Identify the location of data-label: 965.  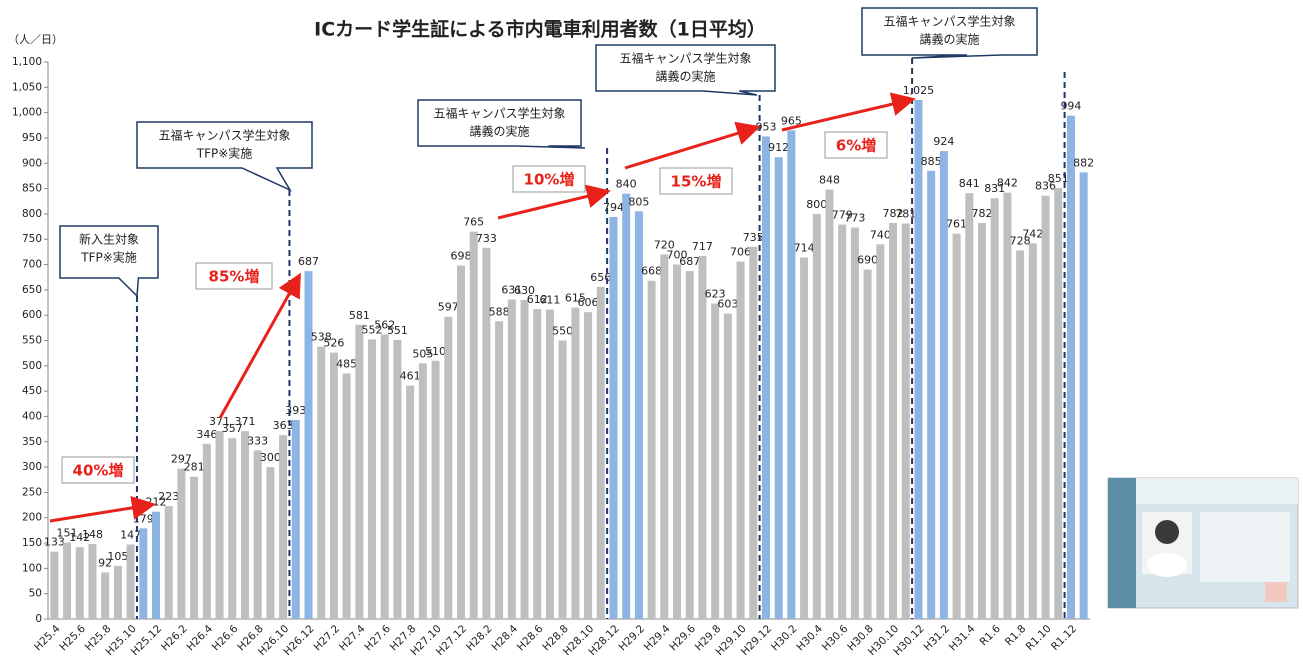
(791, 120).